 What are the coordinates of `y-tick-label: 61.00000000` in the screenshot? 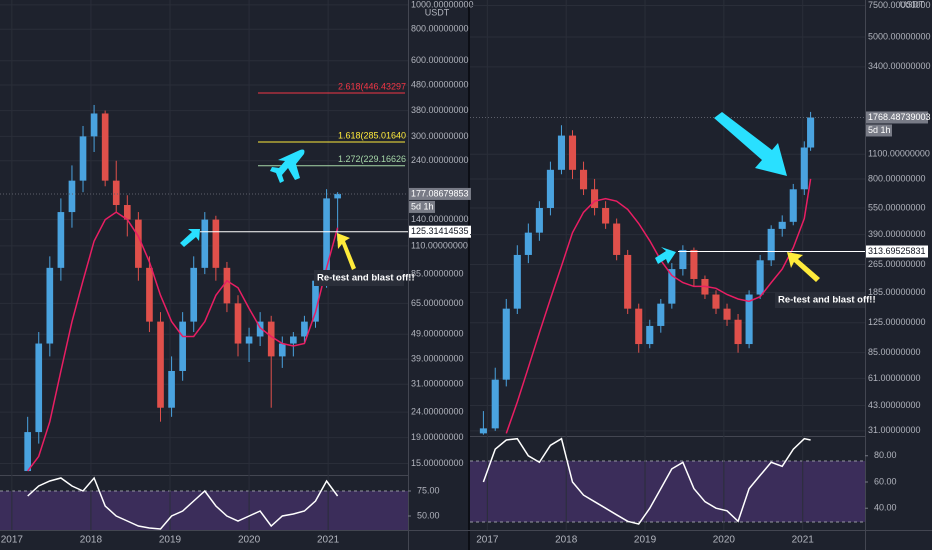 It's located at (894, 378).